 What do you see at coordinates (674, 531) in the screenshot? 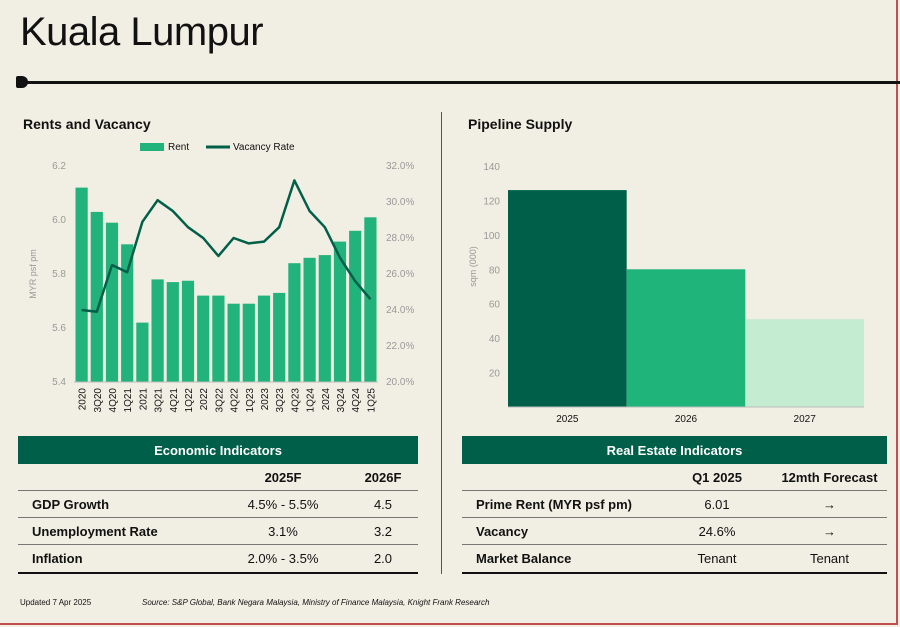
I see `table-row: Vacancy 24.6% →` at bounding box center [674, 531].